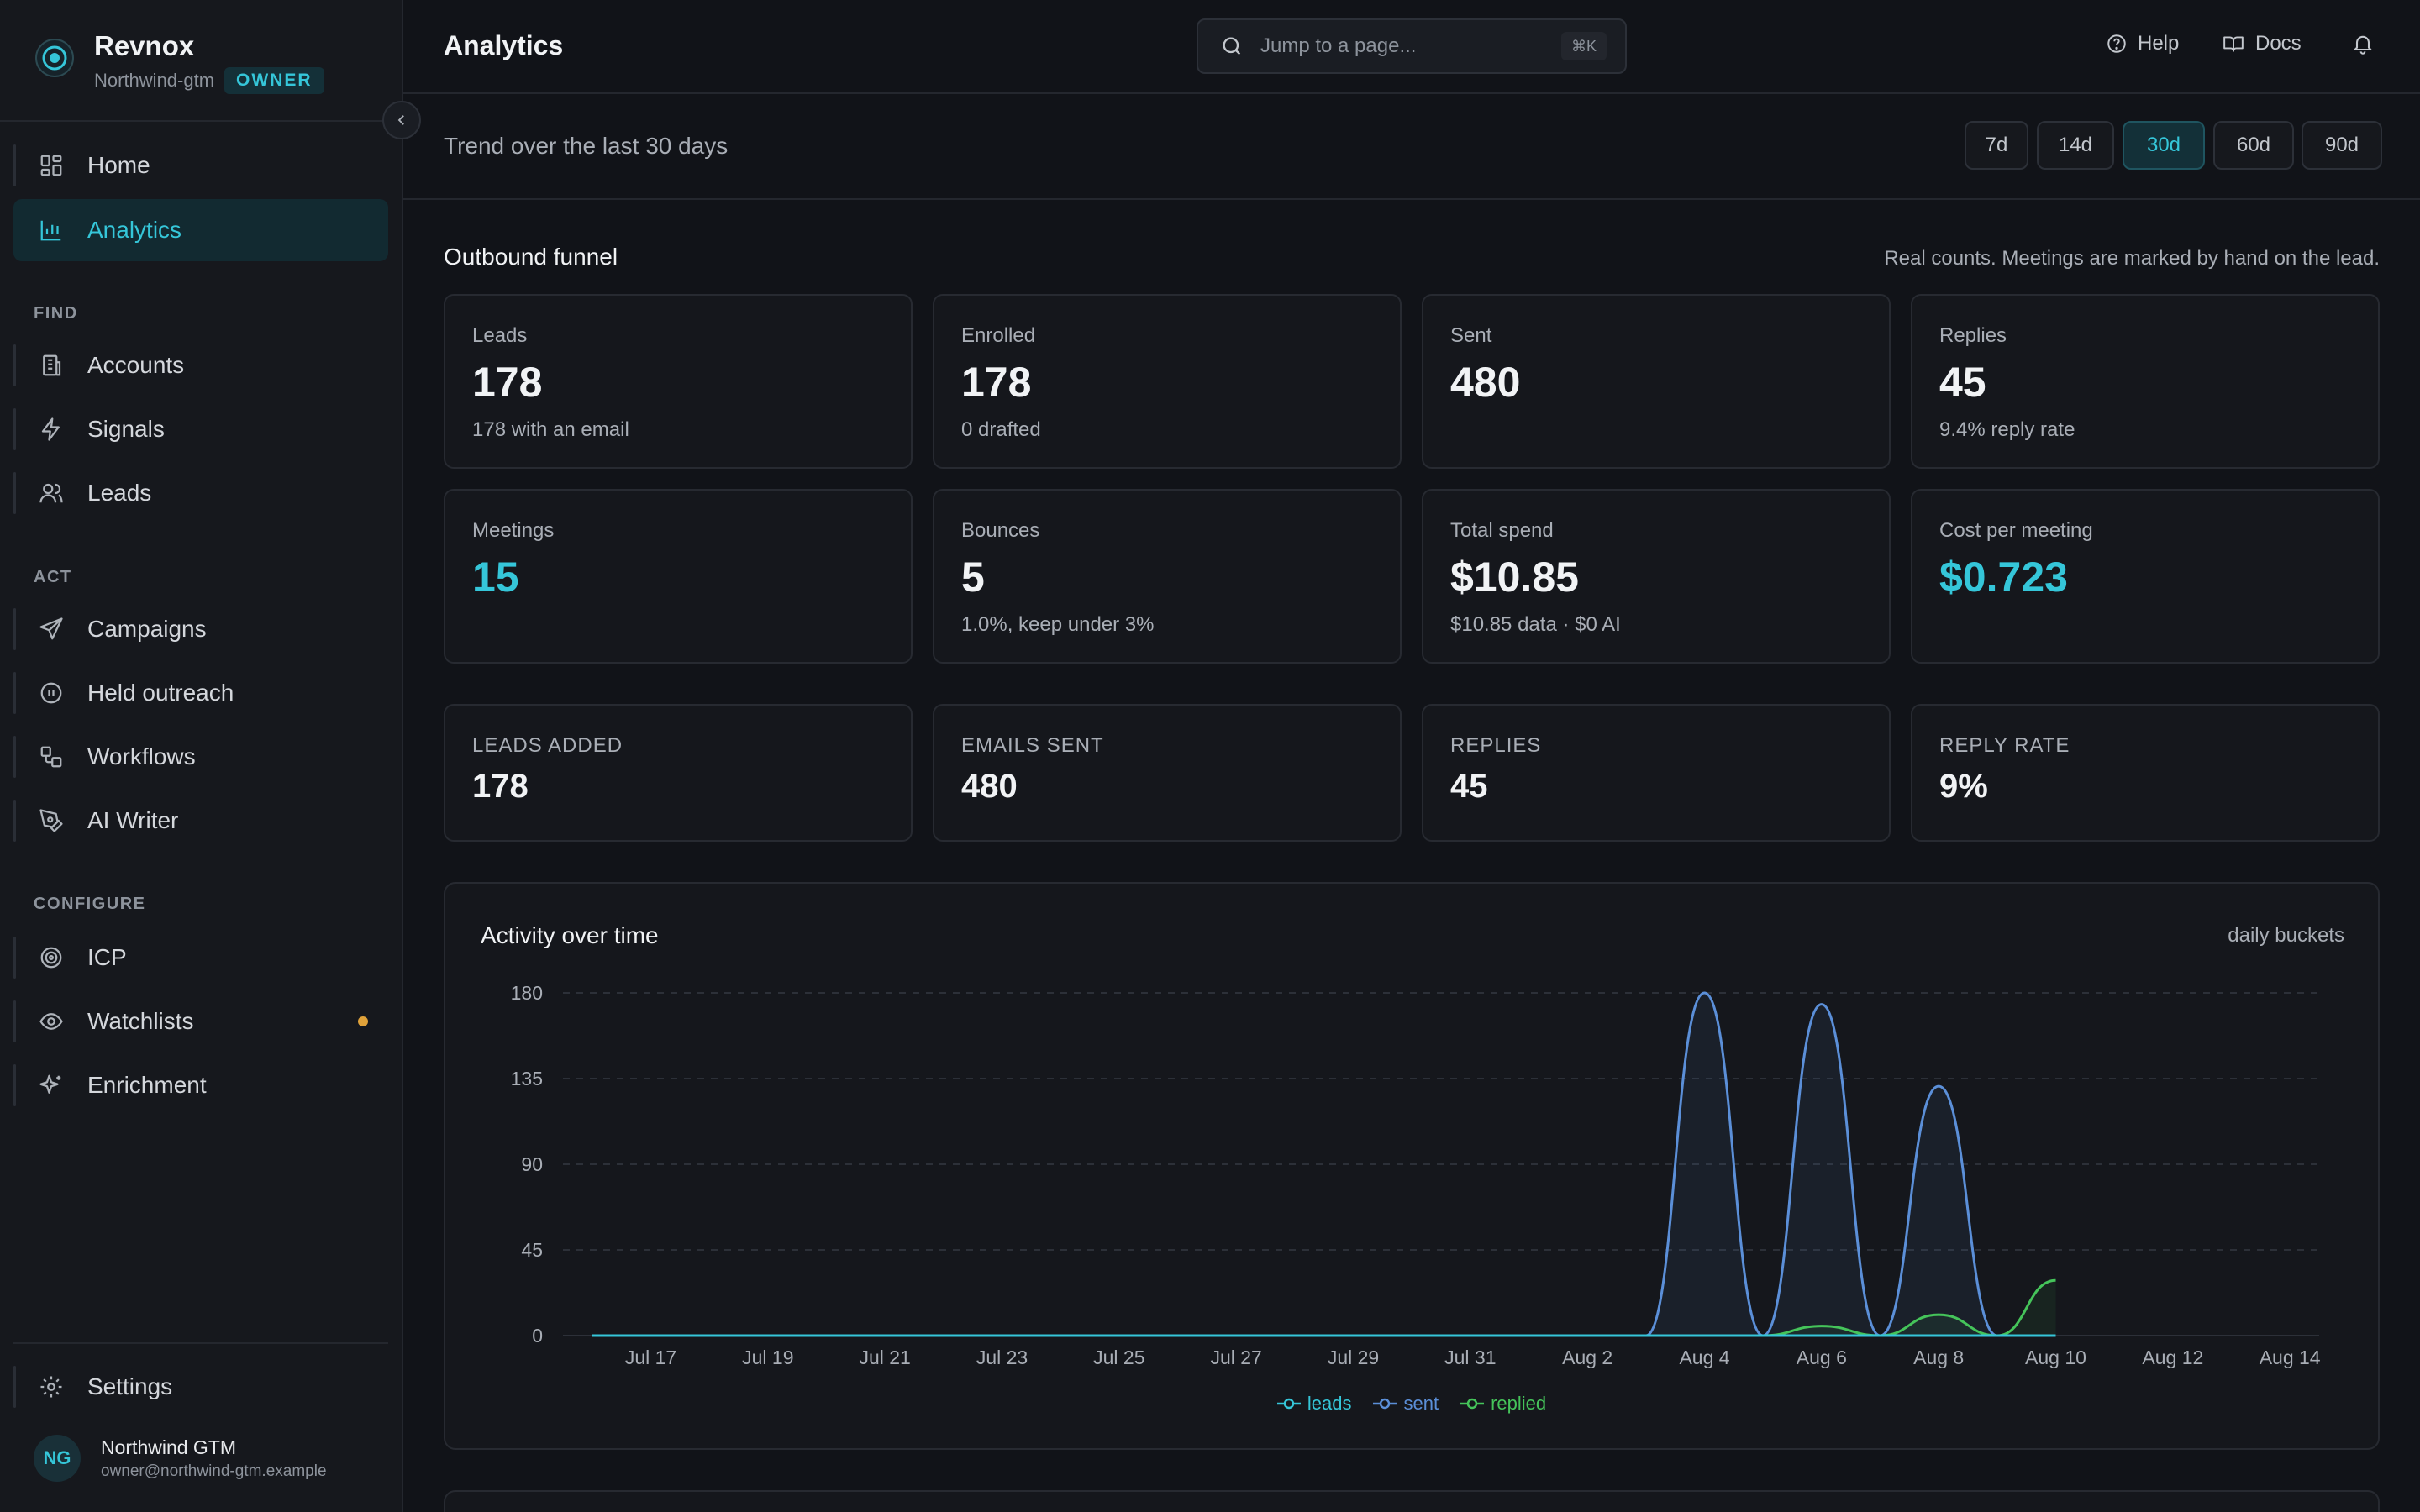 Image resolution: width=2420 pixels, height=1512 pixels. Describe the element at coordinates (52, 493) in the screenshot. I see `users-icon` at that location.